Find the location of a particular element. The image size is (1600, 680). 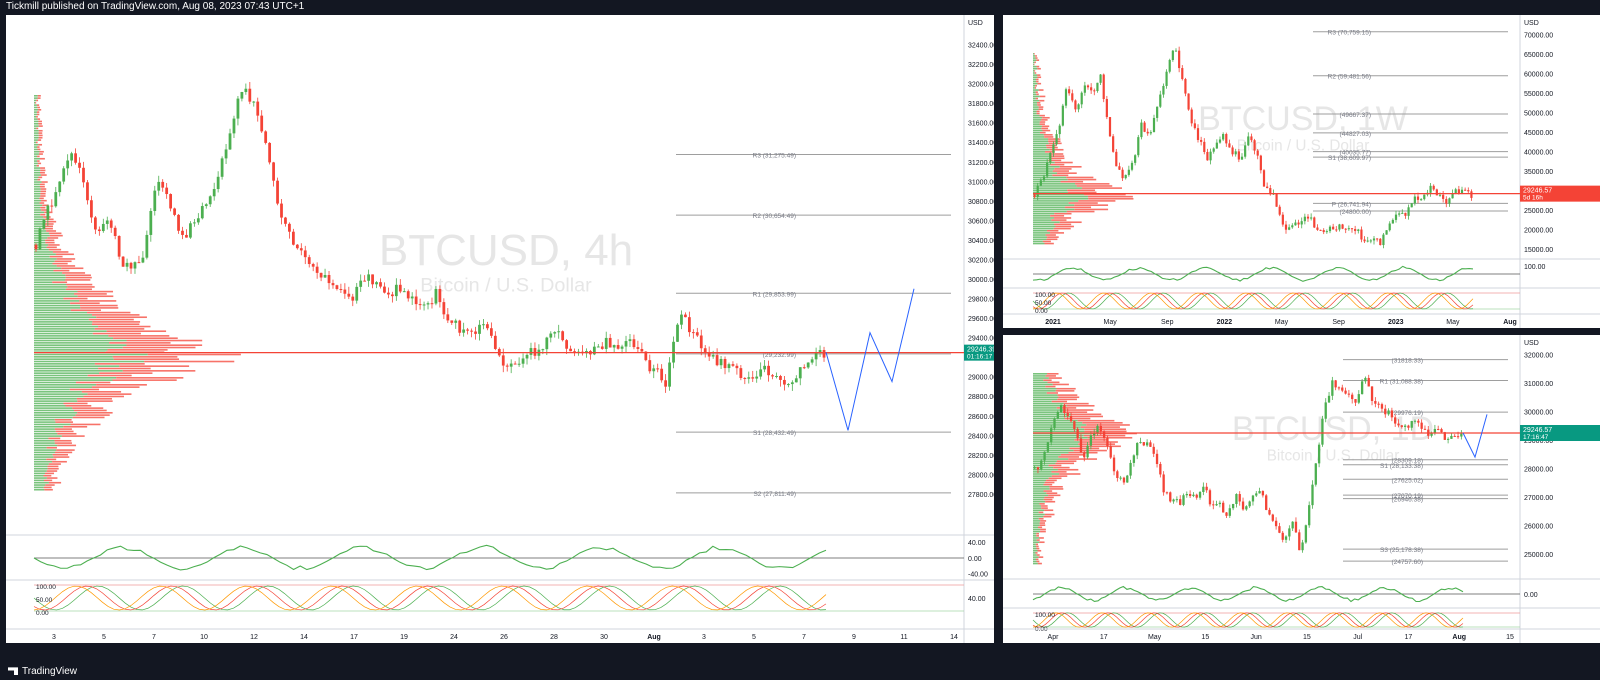

x-tick-label: 2021 is located at coordinates (1053, 322).